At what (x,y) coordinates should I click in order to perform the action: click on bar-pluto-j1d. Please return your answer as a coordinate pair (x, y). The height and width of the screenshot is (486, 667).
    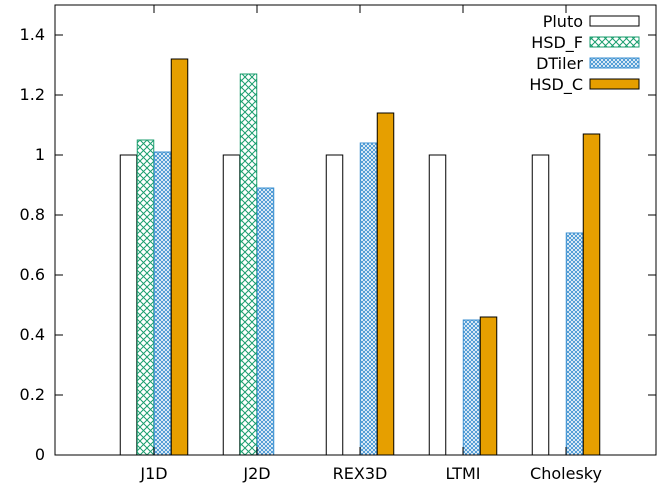
    Looking at the image, I should click on (128, 305).